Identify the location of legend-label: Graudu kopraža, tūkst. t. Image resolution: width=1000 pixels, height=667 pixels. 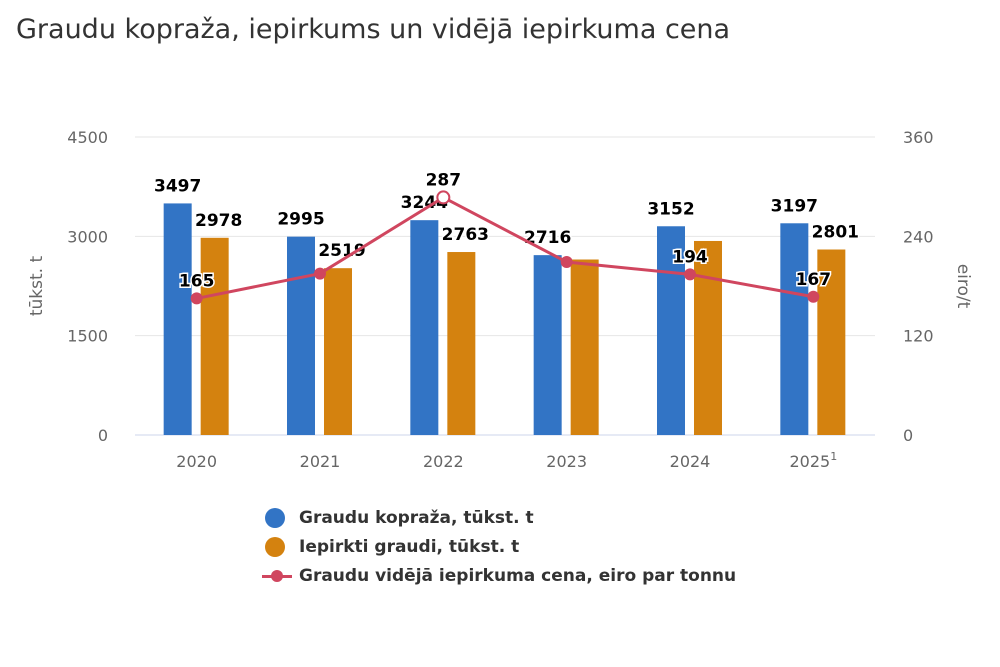
(416, 517).